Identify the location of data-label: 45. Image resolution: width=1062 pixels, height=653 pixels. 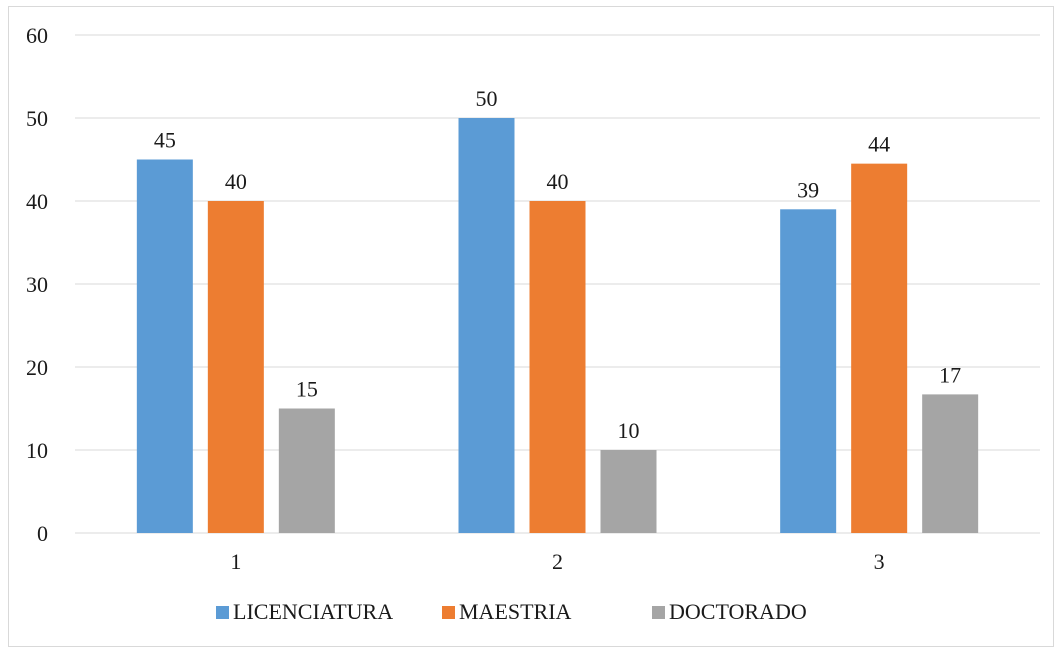
(165, 140).